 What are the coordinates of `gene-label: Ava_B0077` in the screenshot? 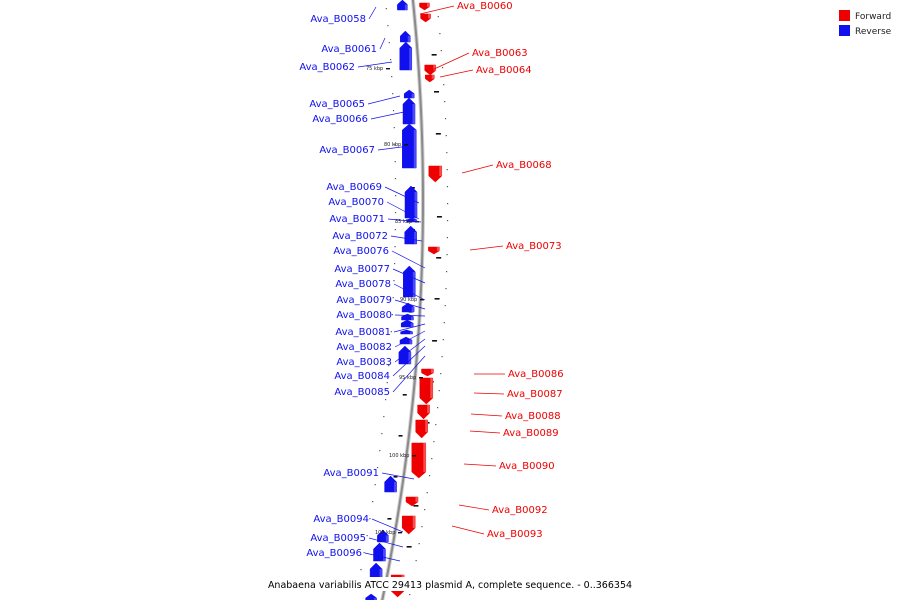 It's located at (362, 269).